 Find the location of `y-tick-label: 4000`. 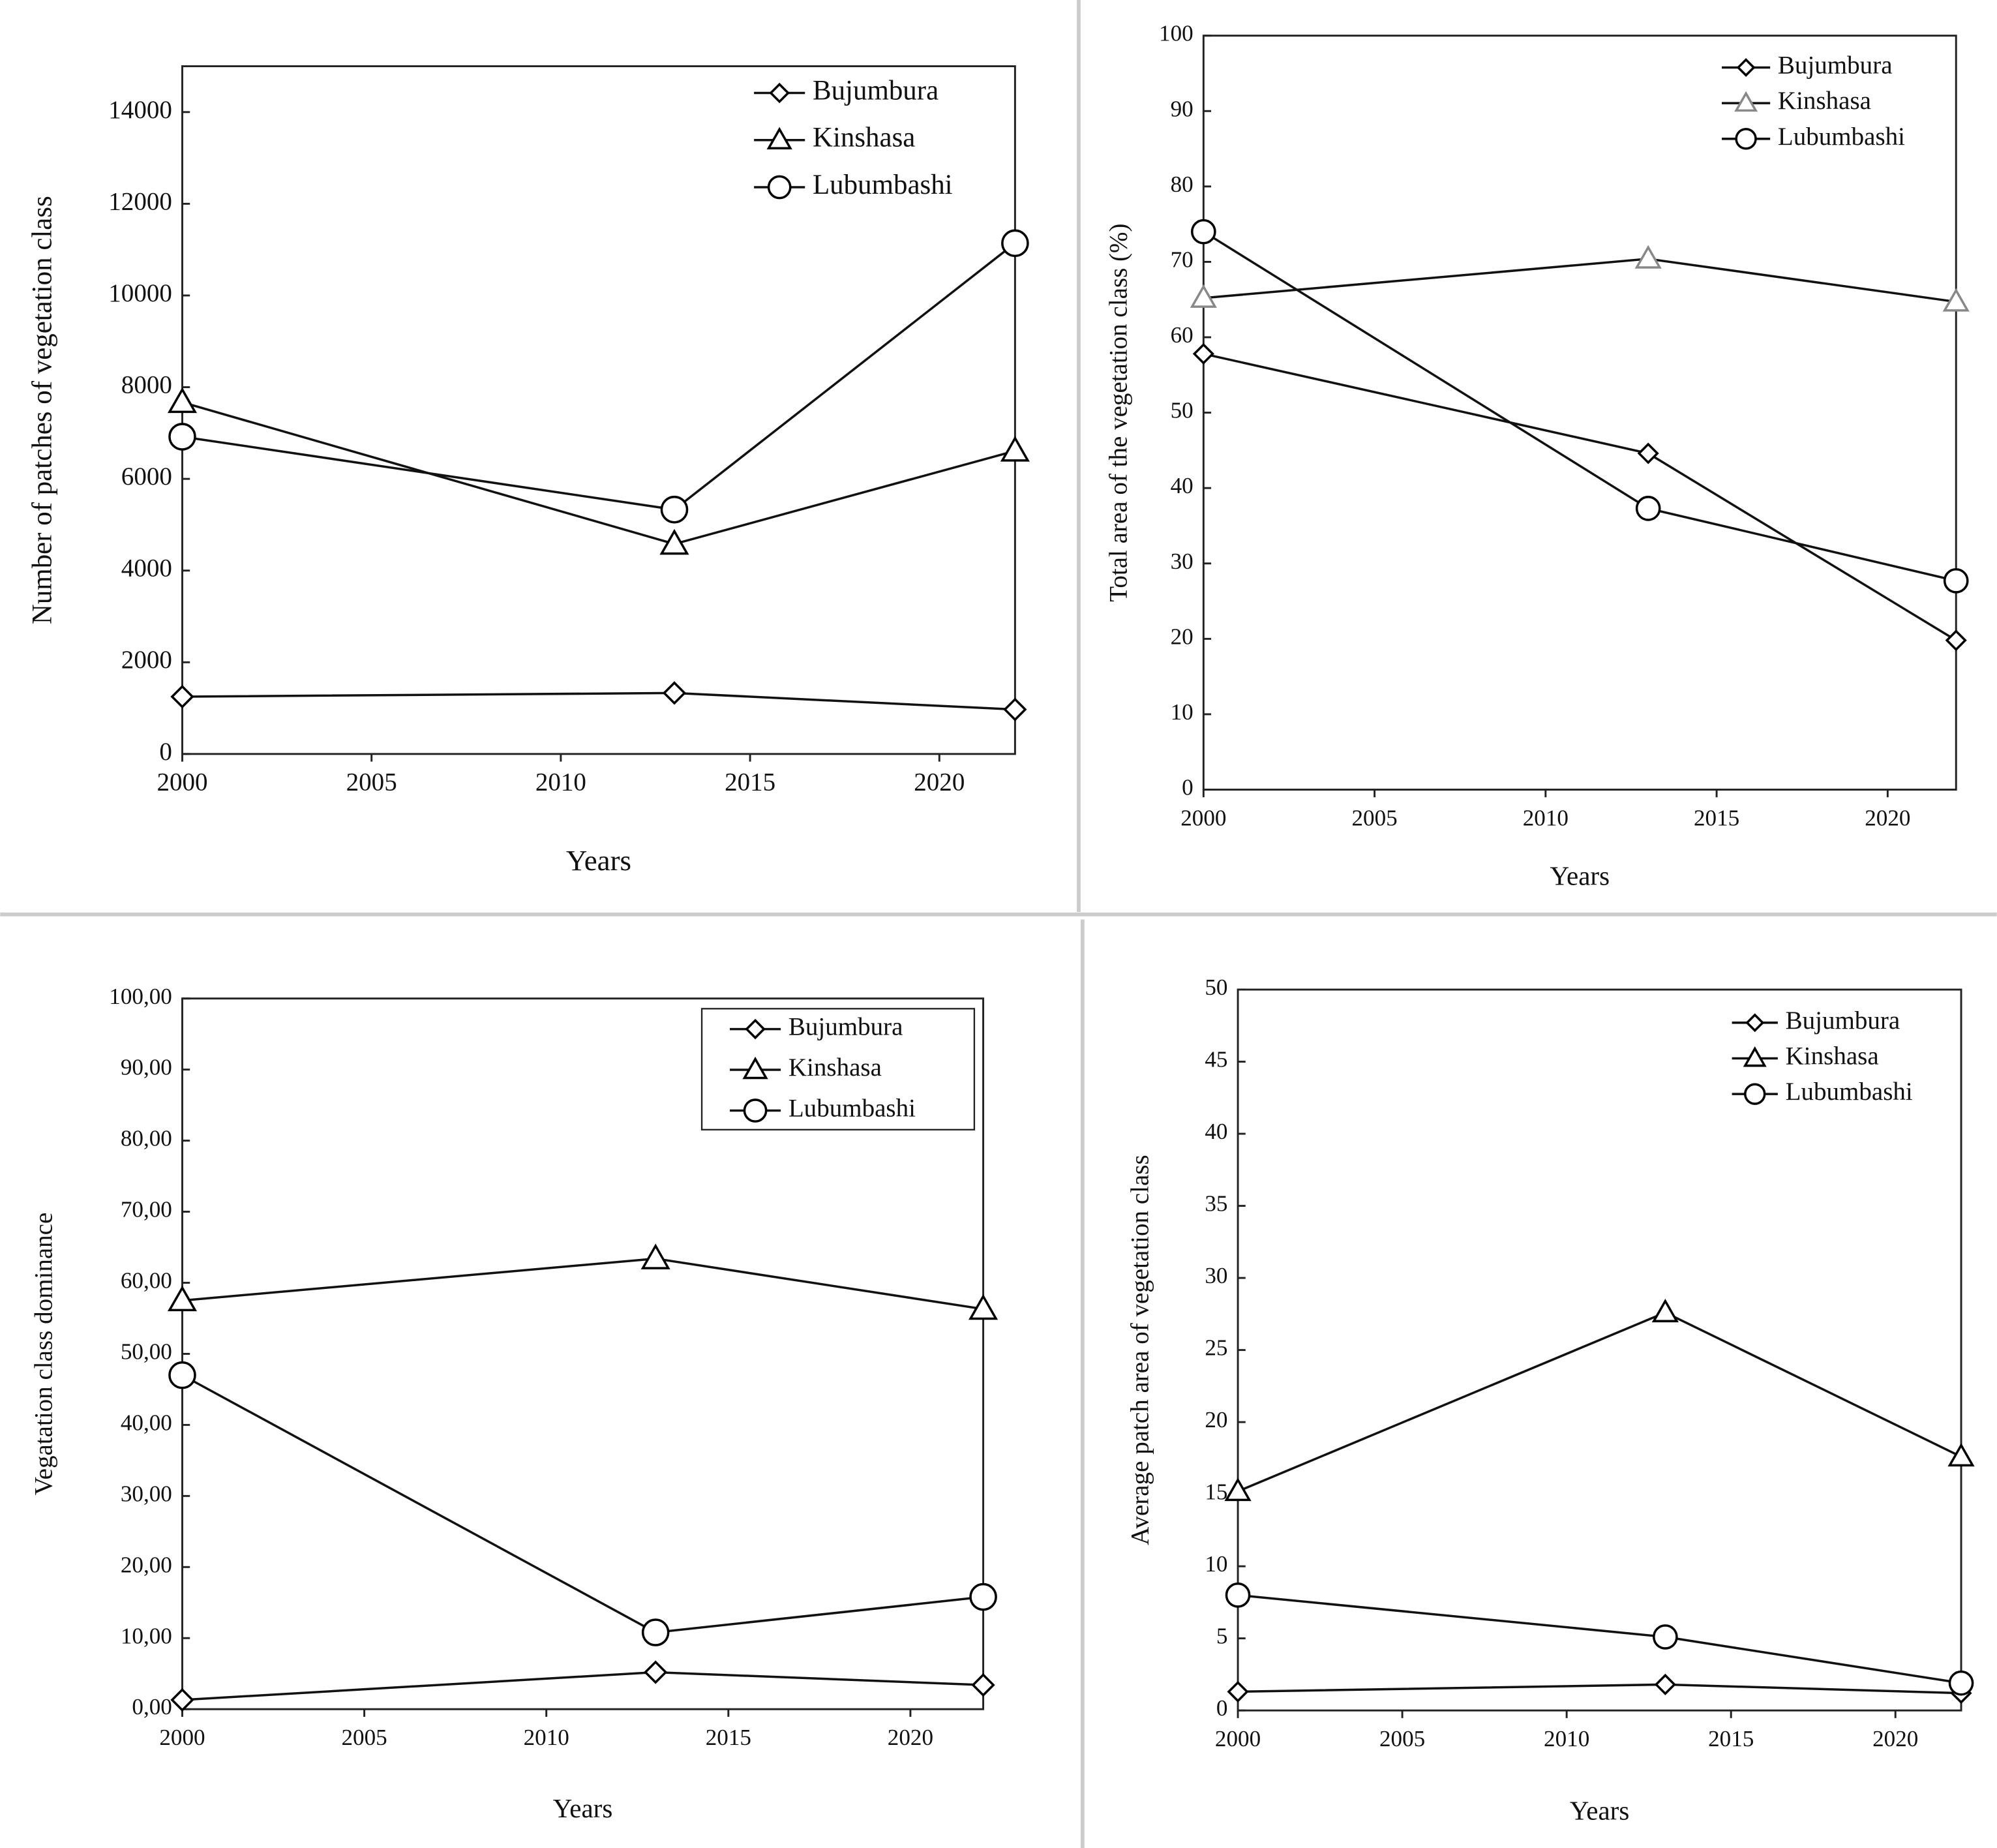

y-tick-label: 4000 is located at coordinates (146, 568).